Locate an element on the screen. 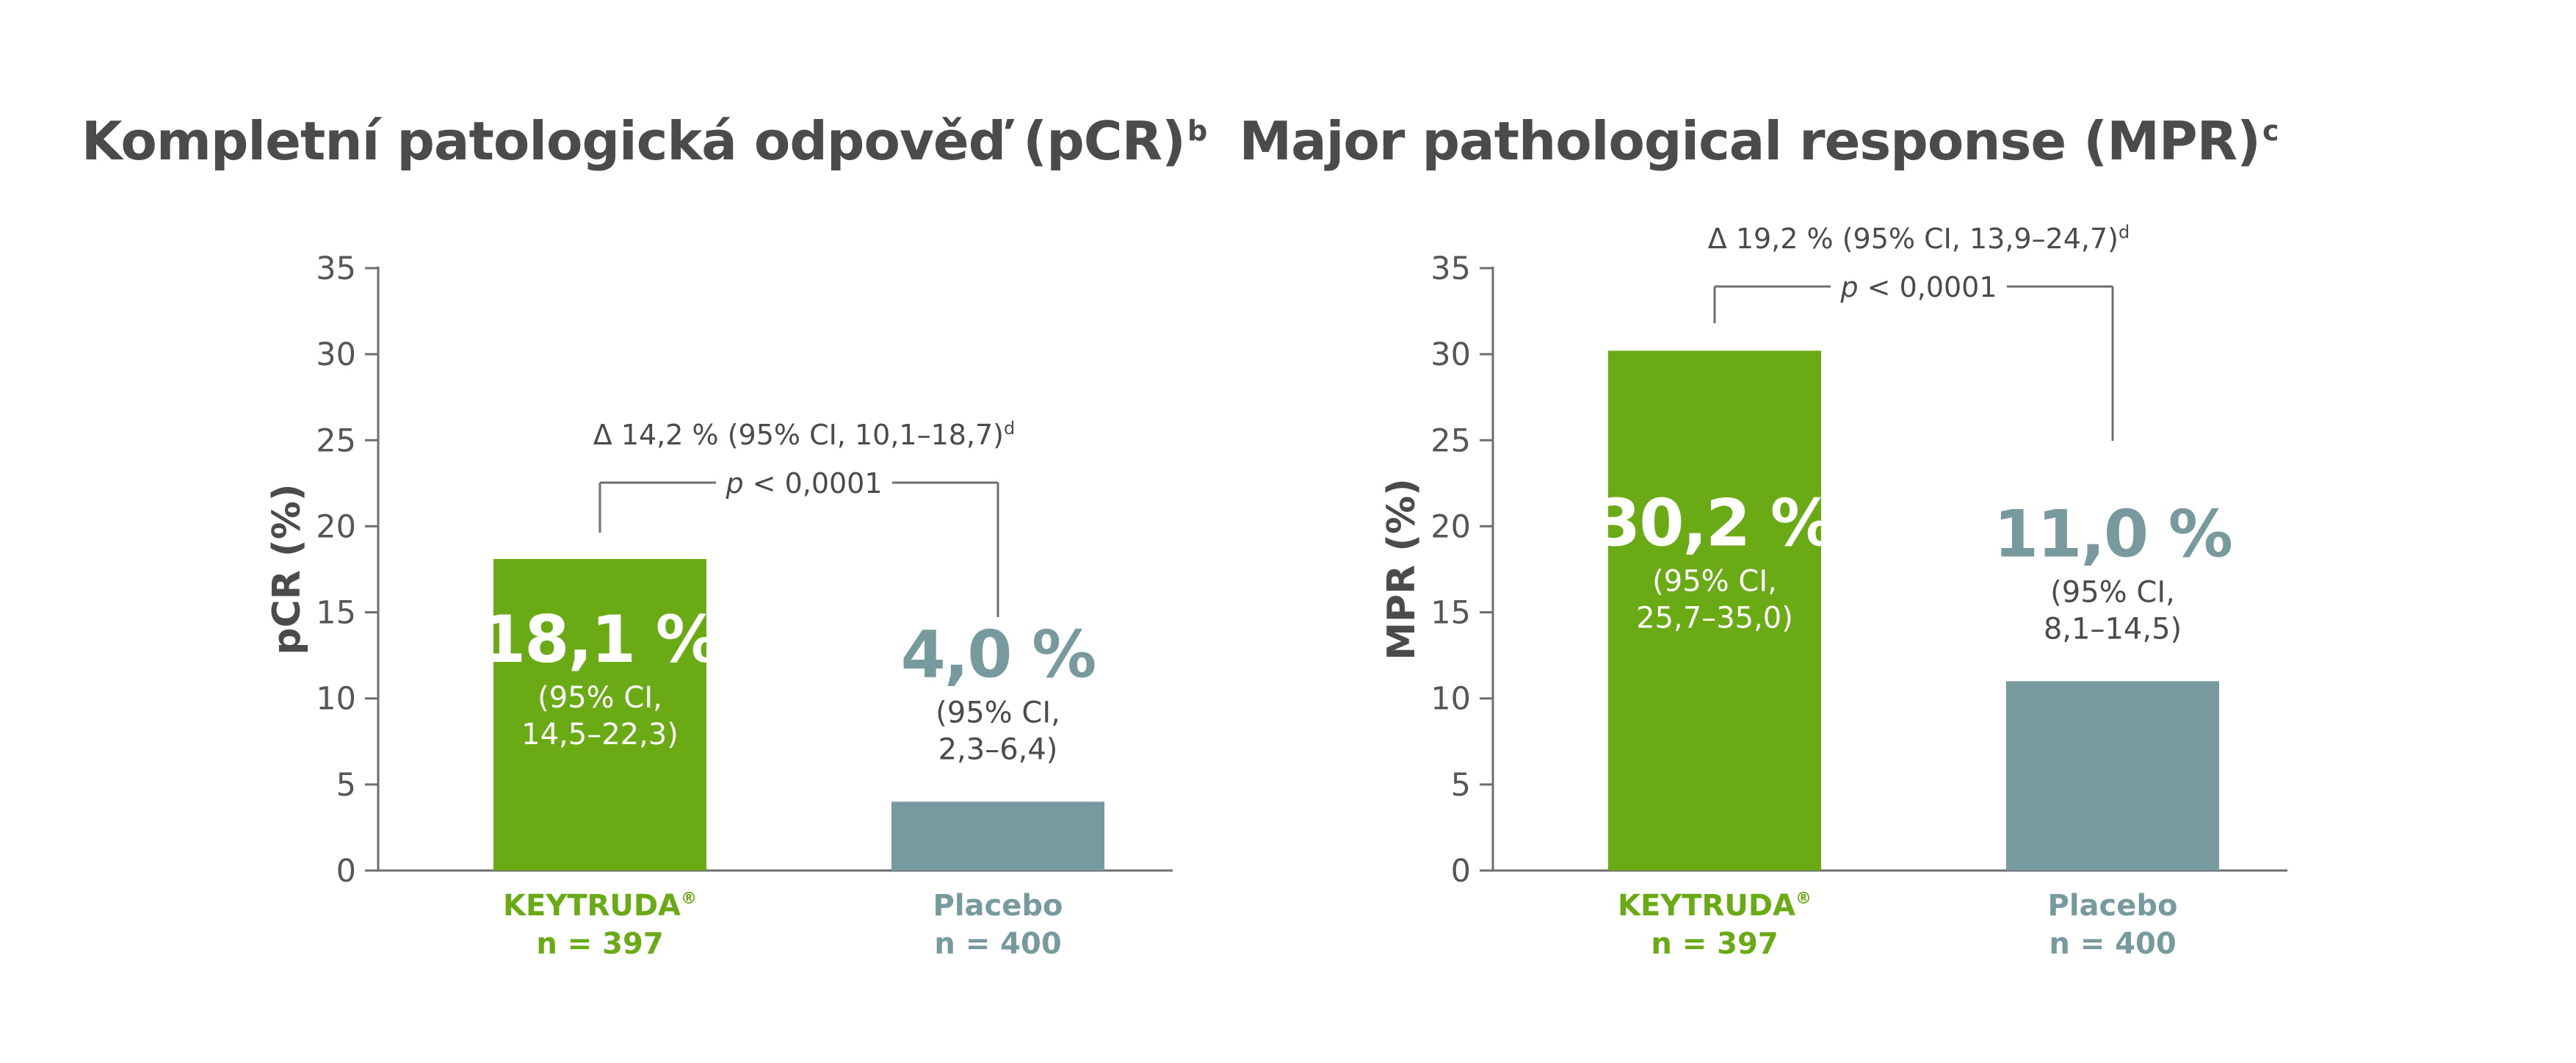 This screenshot has height=1063, width=2576. mpr-y-tick-label: 10 is located at coordinates (1450, 699).